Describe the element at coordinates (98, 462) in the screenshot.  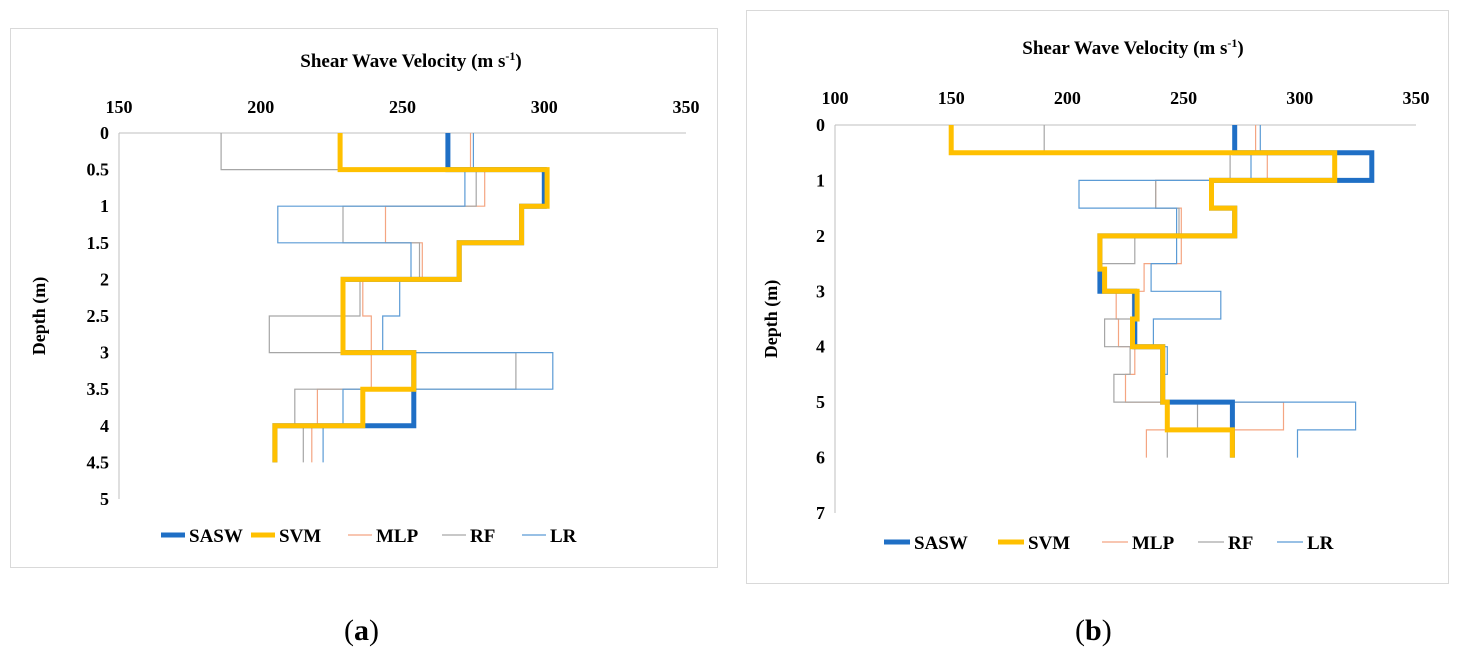
I see `y-tick-label: 4.5` at that location.